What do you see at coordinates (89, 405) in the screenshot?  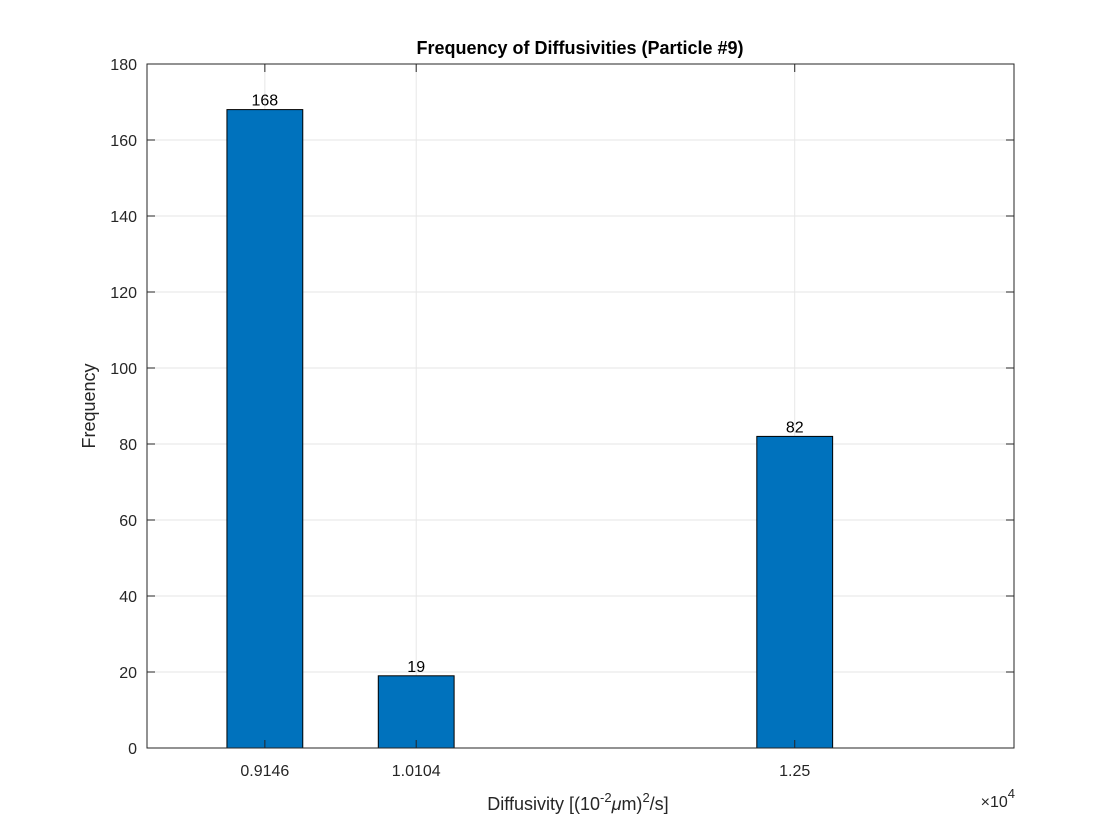 I see `y-axis-label: Frequency` at bounding box center [89, 405].